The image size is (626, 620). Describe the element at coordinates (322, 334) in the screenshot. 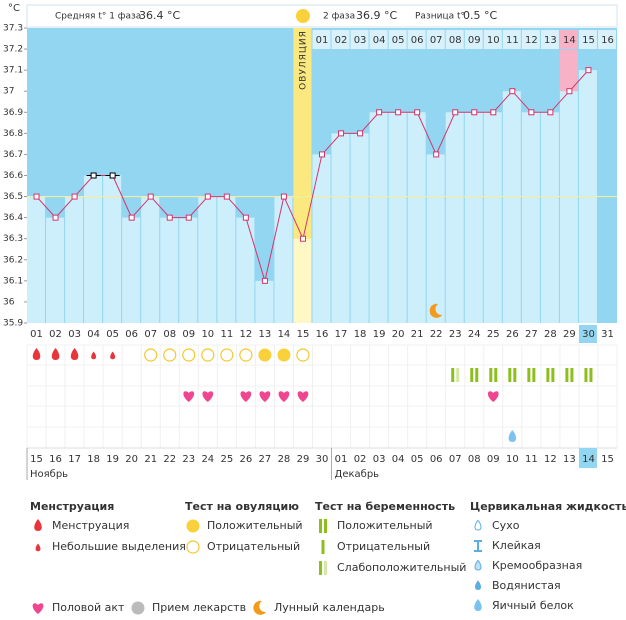

I see `x-tick-label: 16` at that location.